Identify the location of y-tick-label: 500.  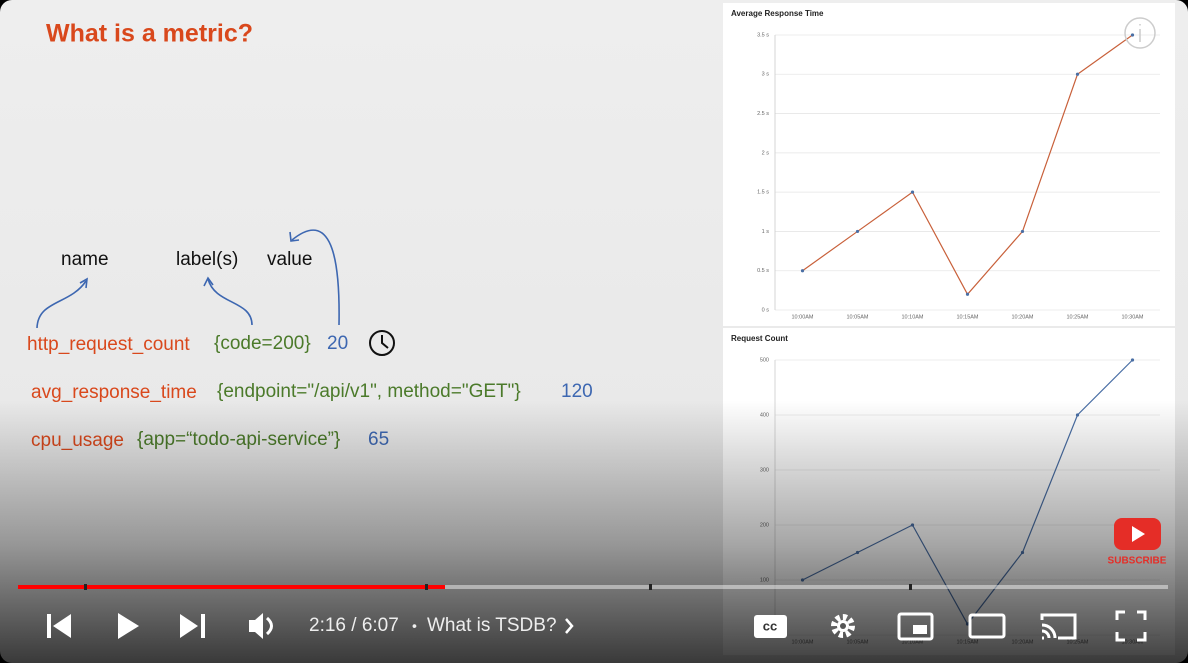
(764, 360).